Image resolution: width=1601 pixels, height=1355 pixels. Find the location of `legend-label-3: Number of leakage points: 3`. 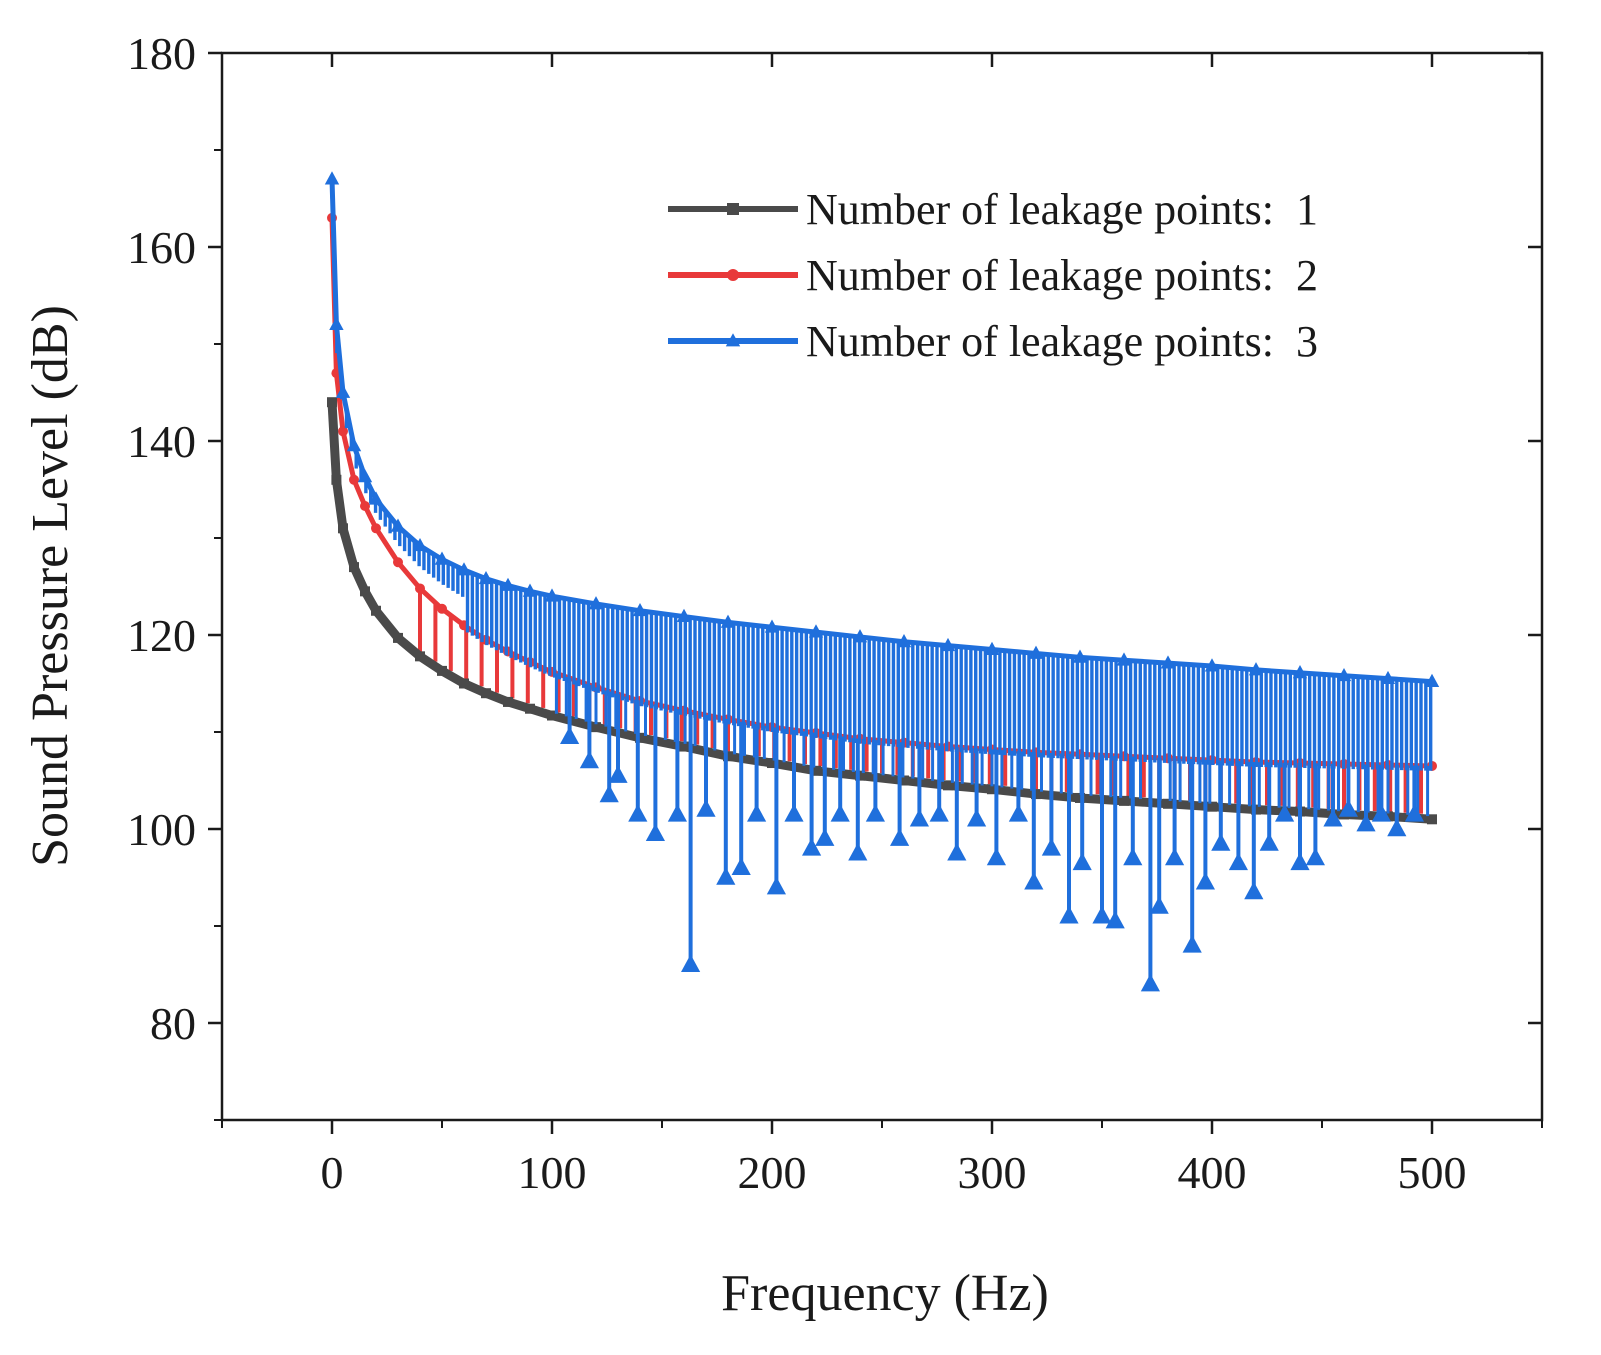

legend-label-3: Number of leakage points: 3 is located at coordinates (1062, 341).